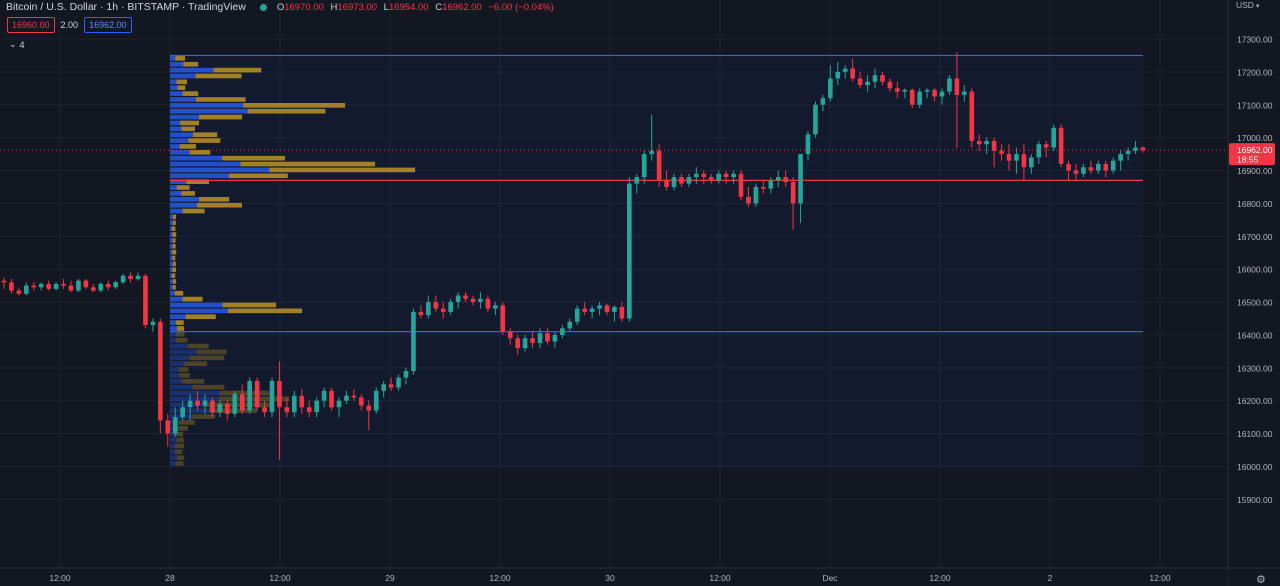  I want to click on price-tick-label: 17000.00, so click(1255, 138).